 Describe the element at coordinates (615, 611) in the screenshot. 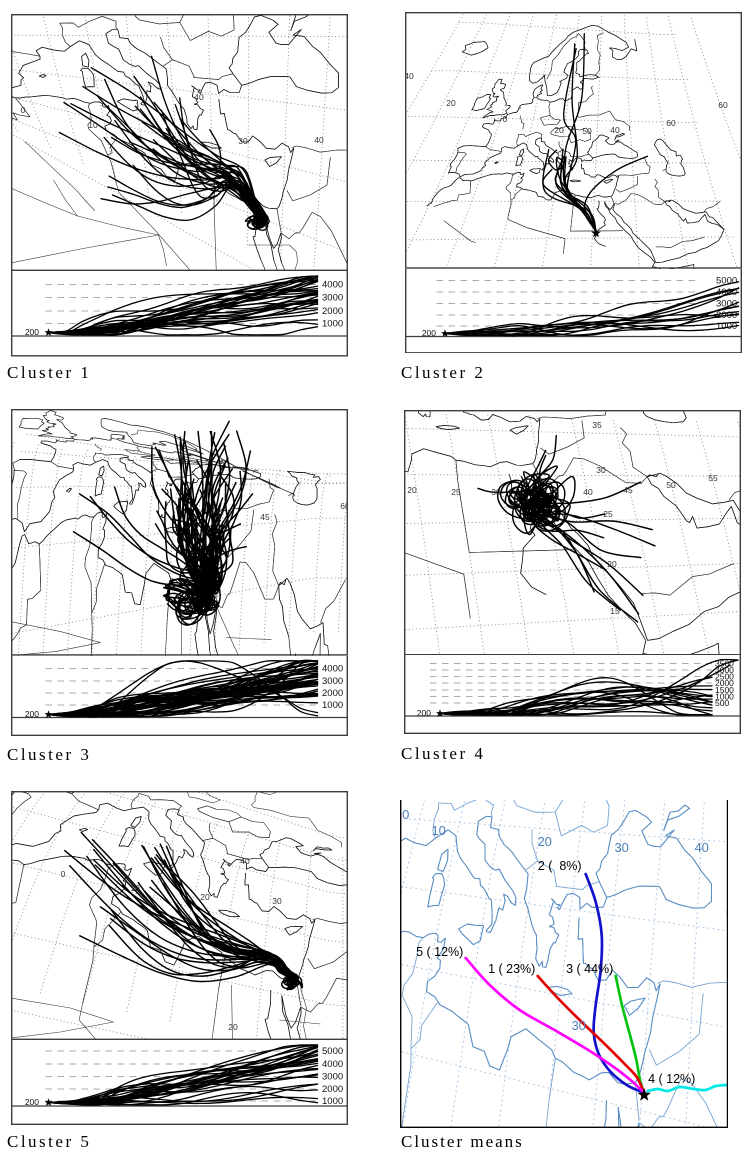

I see `svg-text: 15` at that location.